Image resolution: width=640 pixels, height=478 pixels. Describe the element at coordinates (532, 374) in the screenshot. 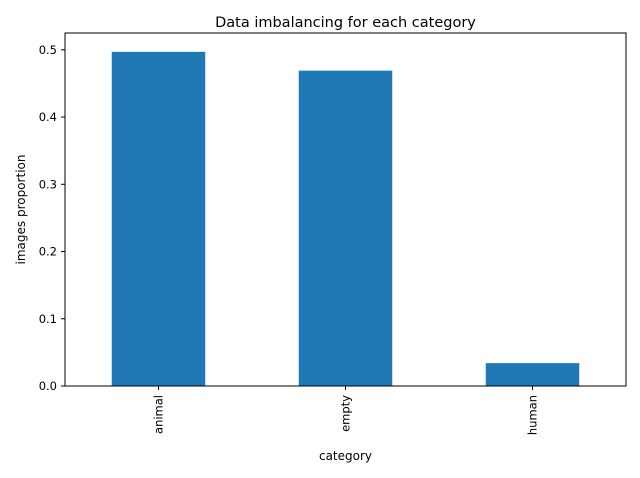

I see `bar-human` at that location.